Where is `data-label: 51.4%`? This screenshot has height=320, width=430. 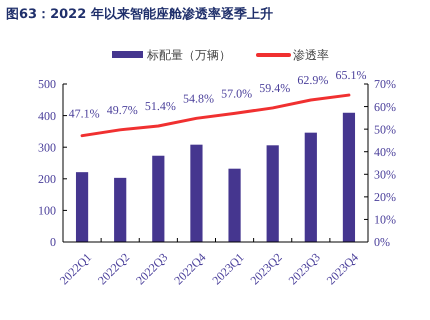 data-label: 51.4% is located at coordinates (160, 105).